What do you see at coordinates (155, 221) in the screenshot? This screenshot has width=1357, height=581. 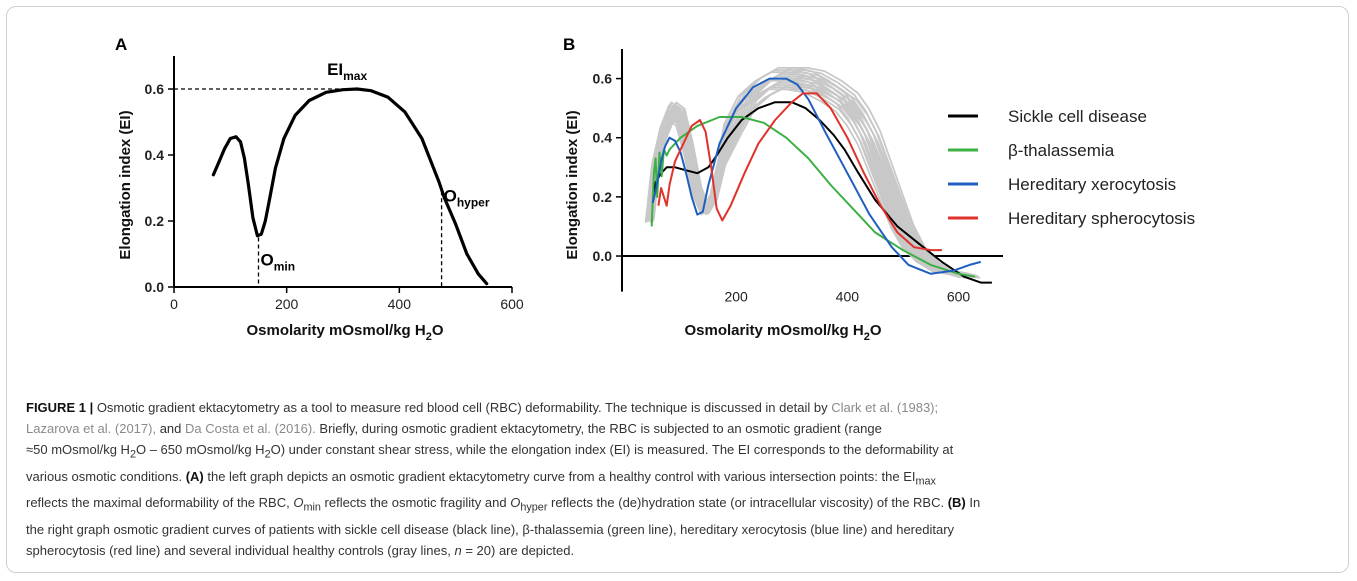 I see `panel-a-y-tick-label: 0.2` at bounding box center [155, 221].